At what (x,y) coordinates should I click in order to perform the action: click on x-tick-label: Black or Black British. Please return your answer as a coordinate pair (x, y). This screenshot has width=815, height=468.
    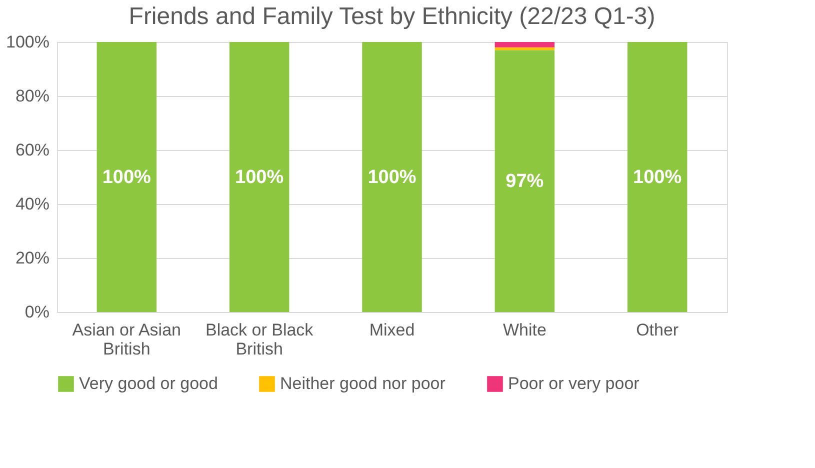
    Looking at the image, I should click on (259, 339).